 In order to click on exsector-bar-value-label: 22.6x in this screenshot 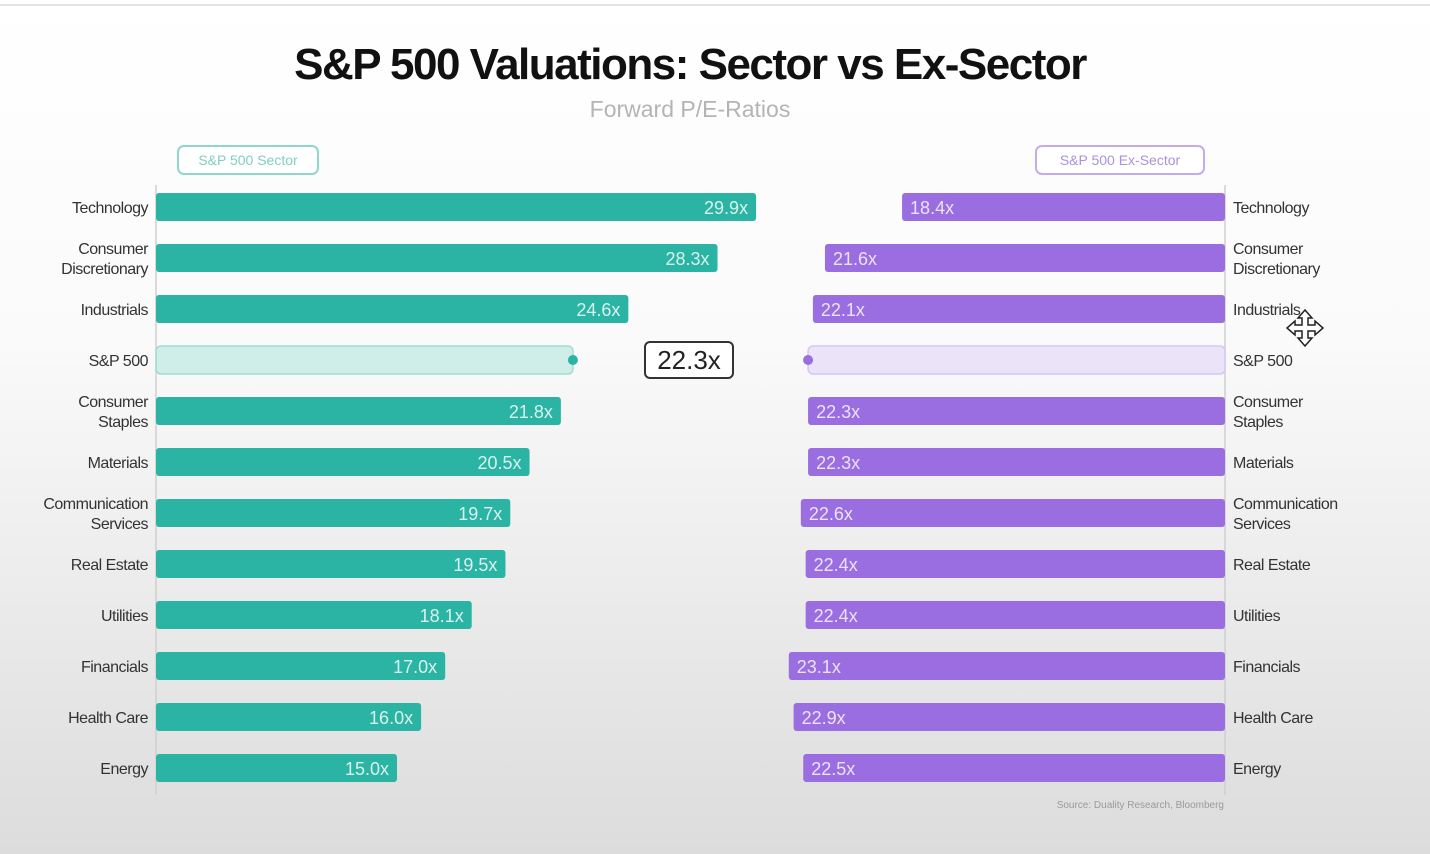, I will do `click(831, 514)`.